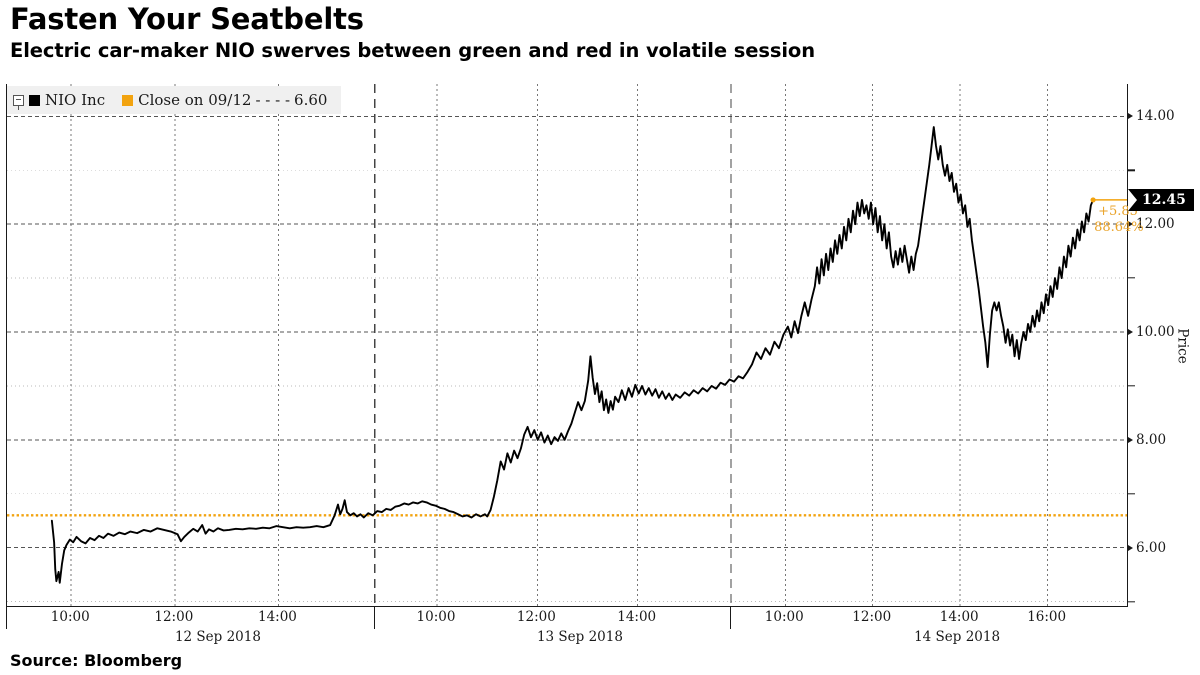 This screenshot has width=1200, height=675. I want to click on last-price-tag: 12.45, so click(1161, 199).